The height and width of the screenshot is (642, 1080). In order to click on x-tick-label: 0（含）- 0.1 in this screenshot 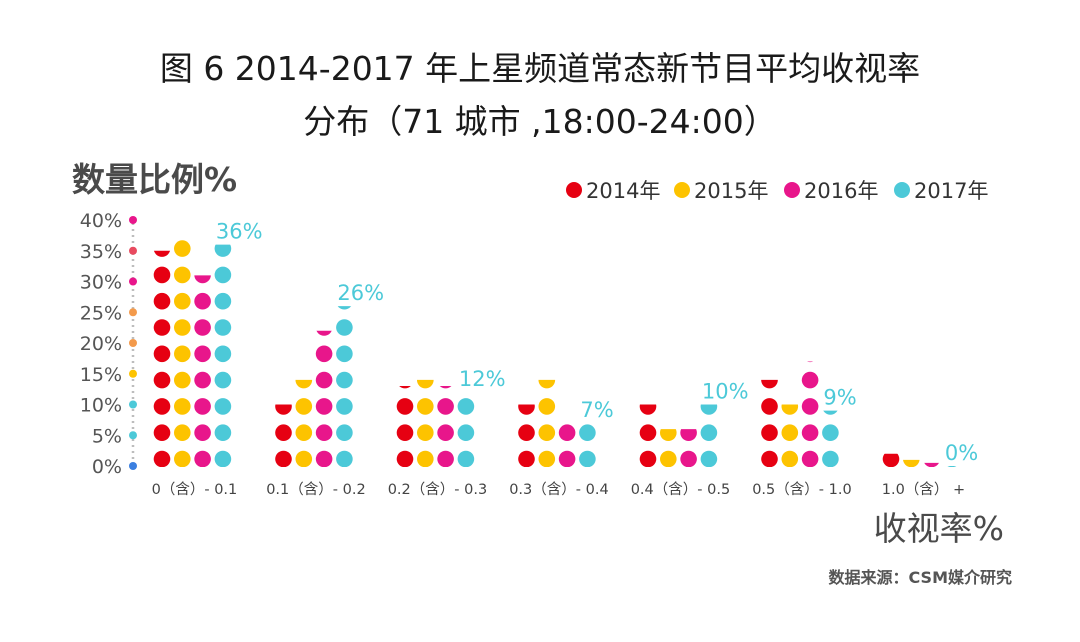, I will do `click(195, 489)`.